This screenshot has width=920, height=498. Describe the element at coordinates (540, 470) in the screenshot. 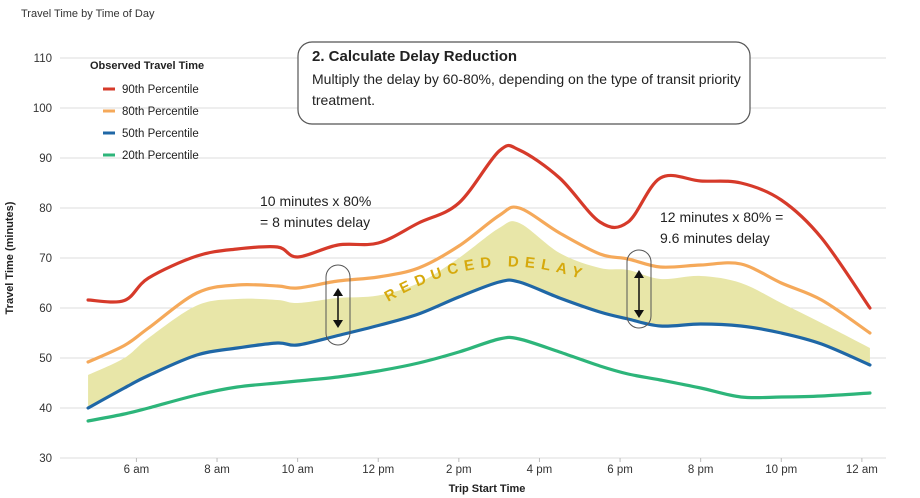

I see `x-tick-label: 4 pm` at that location.